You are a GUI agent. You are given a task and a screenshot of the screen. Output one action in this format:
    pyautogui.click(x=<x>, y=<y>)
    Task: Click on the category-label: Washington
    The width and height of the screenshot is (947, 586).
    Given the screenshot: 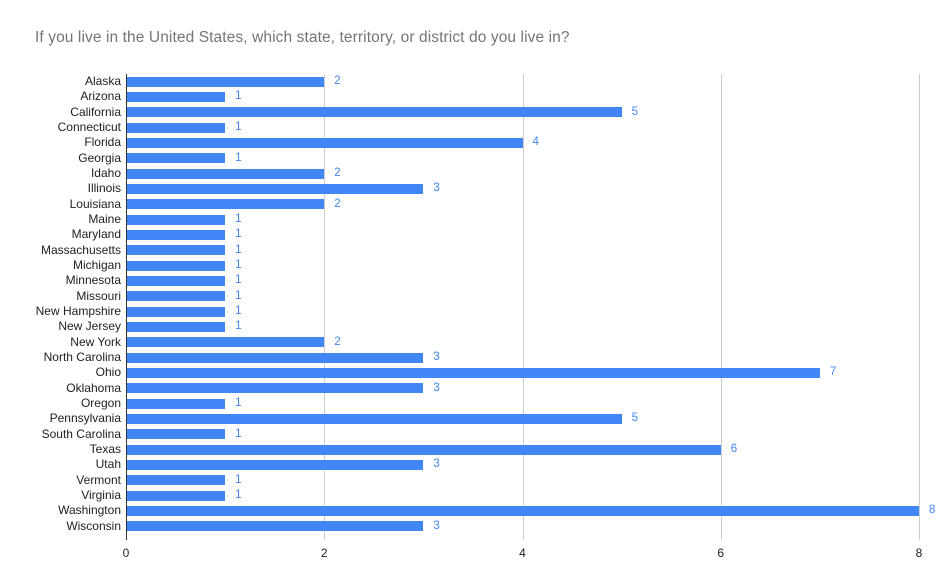 What is the action you would take?
    pyautogui.click(x=89, y=510)
    